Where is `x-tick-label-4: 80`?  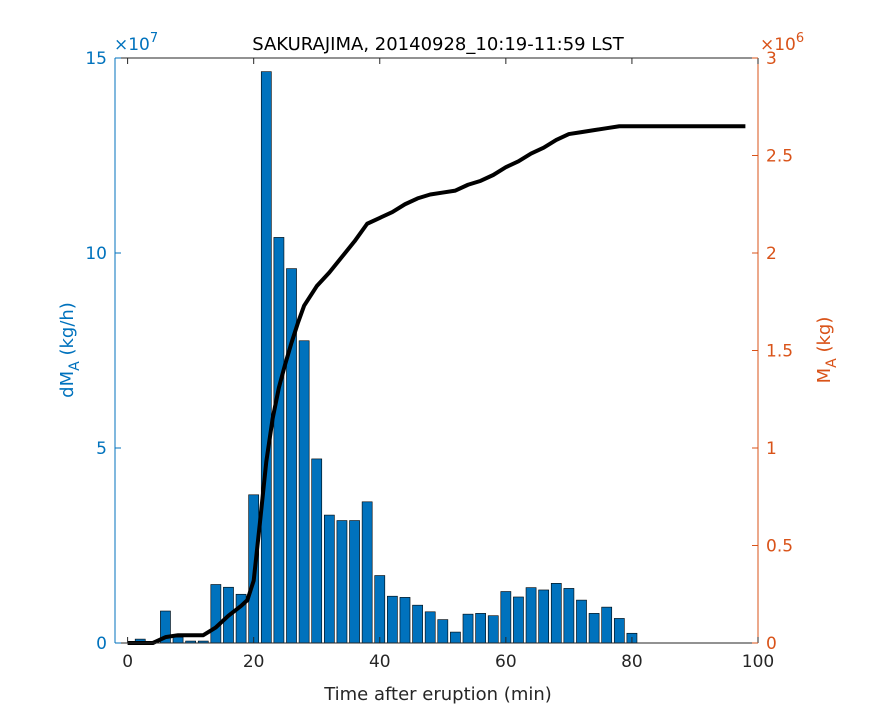
x-tick-label-4: 80 is located at coordinates (632, 662).